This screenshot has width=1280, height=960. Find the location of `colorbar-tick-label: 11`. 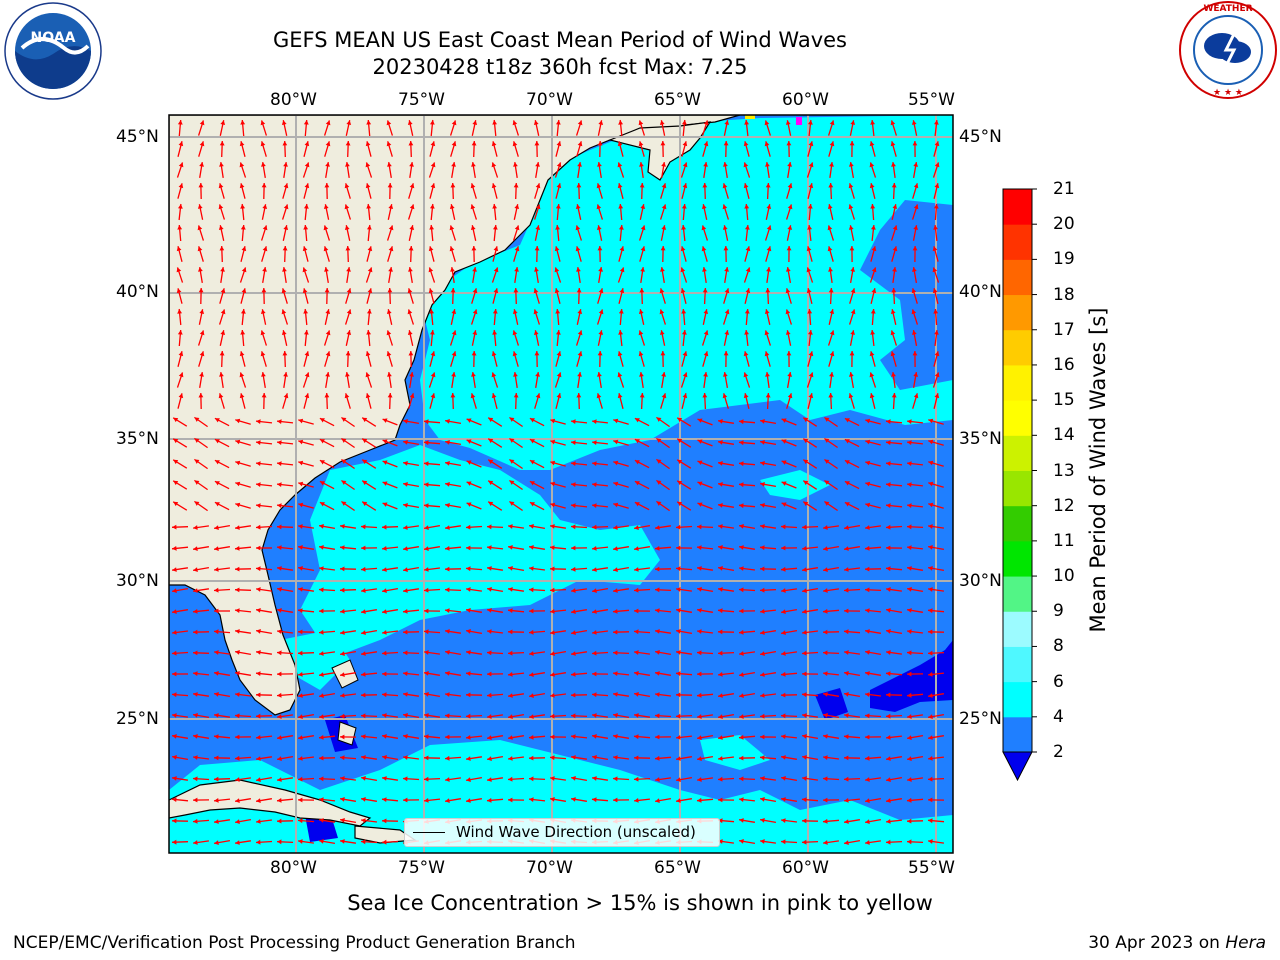

colorbar-tick-label: 11 is located at coordinates (1064, 540).